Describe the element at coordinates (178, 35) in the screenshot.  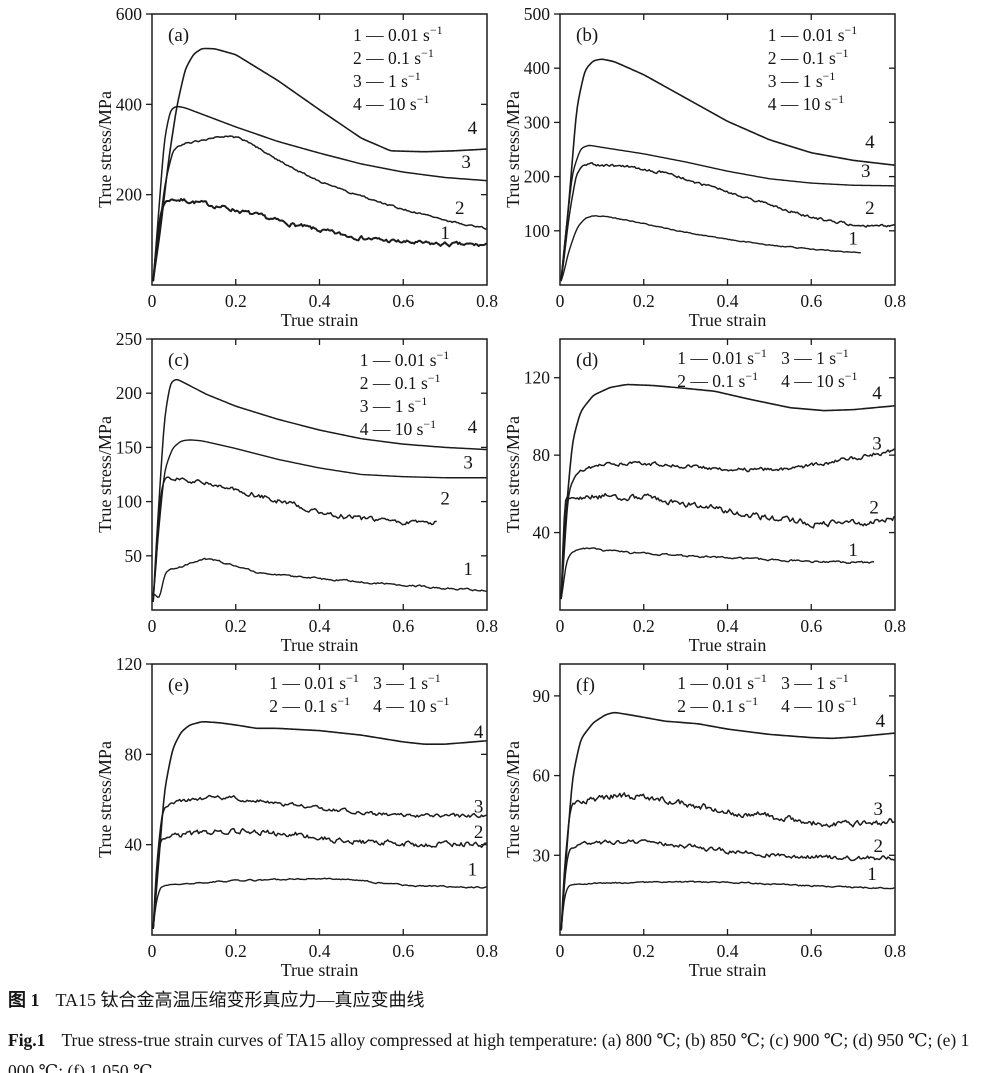
I see `panel-letter: (a)` at that location.